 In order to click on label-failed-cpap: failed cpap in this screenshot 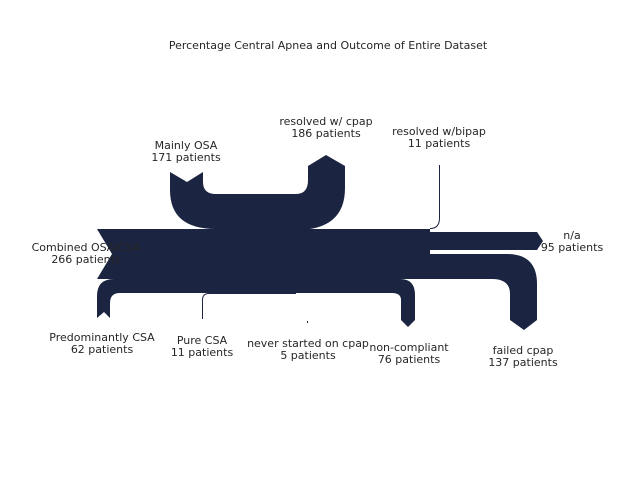, I will do `click(523, 350)`.